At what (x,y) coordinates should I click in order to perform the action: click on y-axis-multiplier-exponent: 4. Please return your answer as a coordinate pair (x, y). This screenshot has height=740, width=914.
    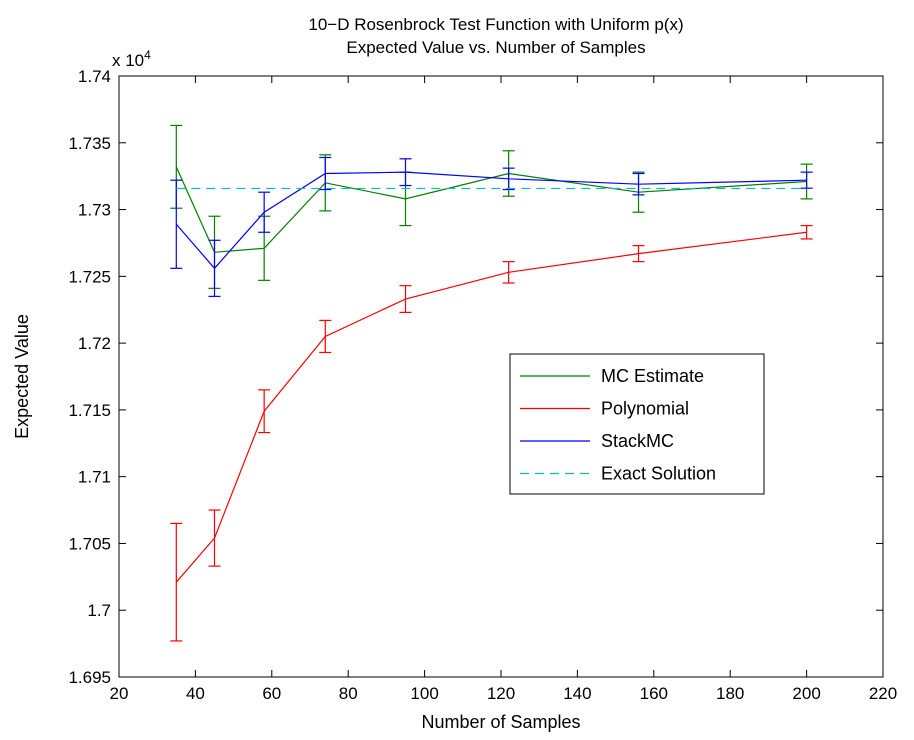
    Looking at the image, I should click on (147, 55).